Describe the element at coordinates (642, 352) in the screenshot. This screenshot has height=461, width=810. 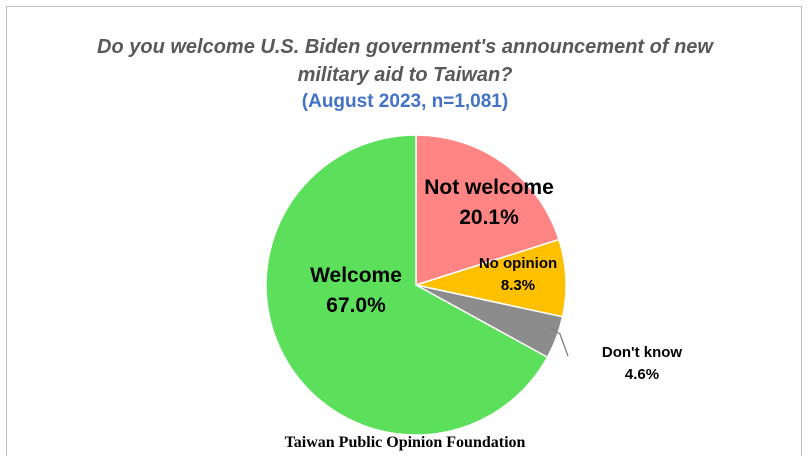
I see `slice-label-dont-know: Don't know` at that location.